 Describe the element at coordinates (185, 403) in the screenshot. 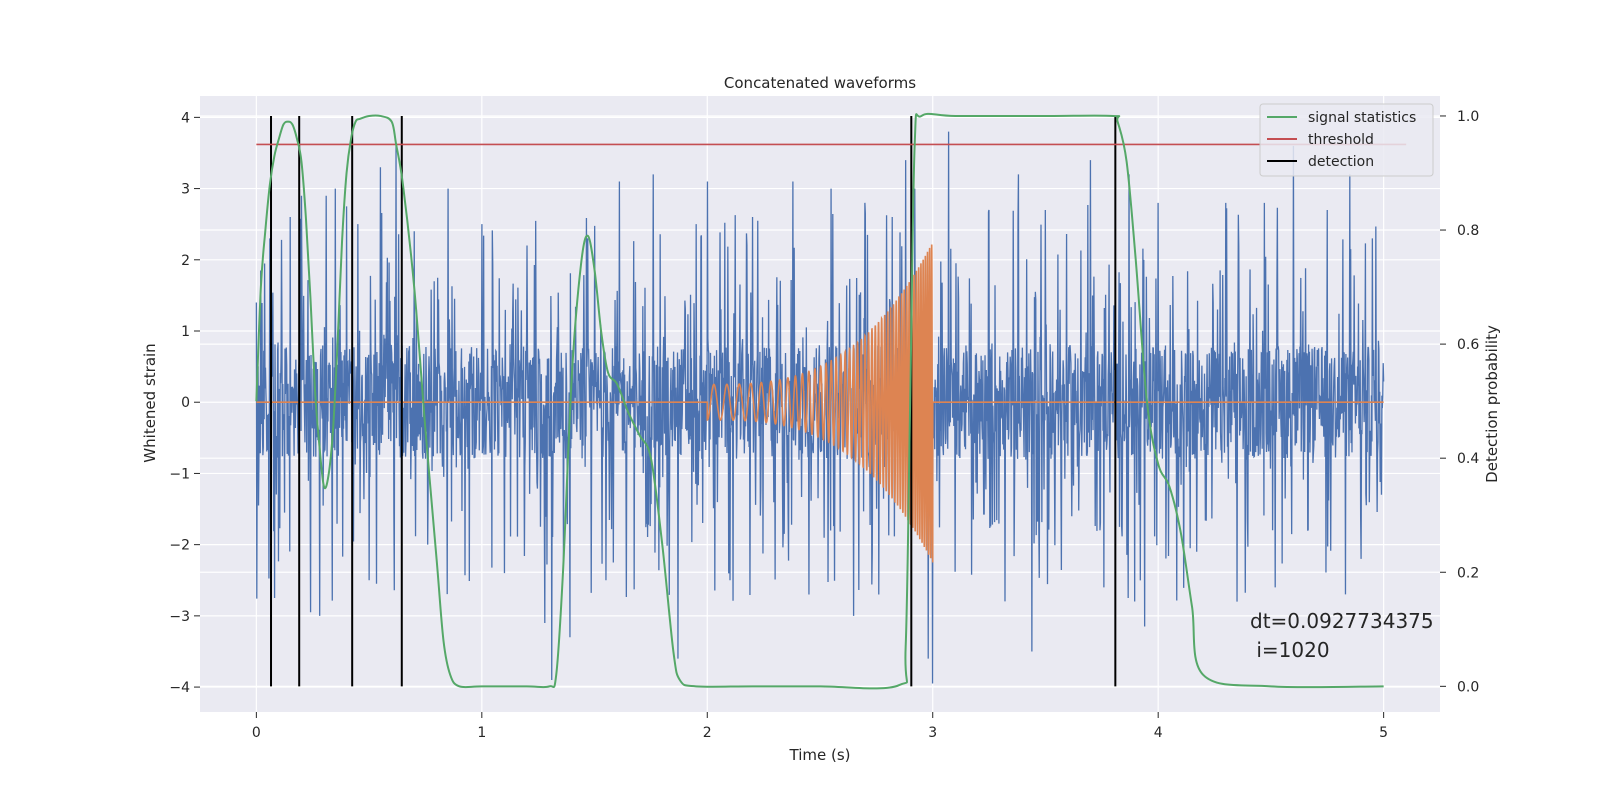

I see `y-tick-label: 0` at that location.